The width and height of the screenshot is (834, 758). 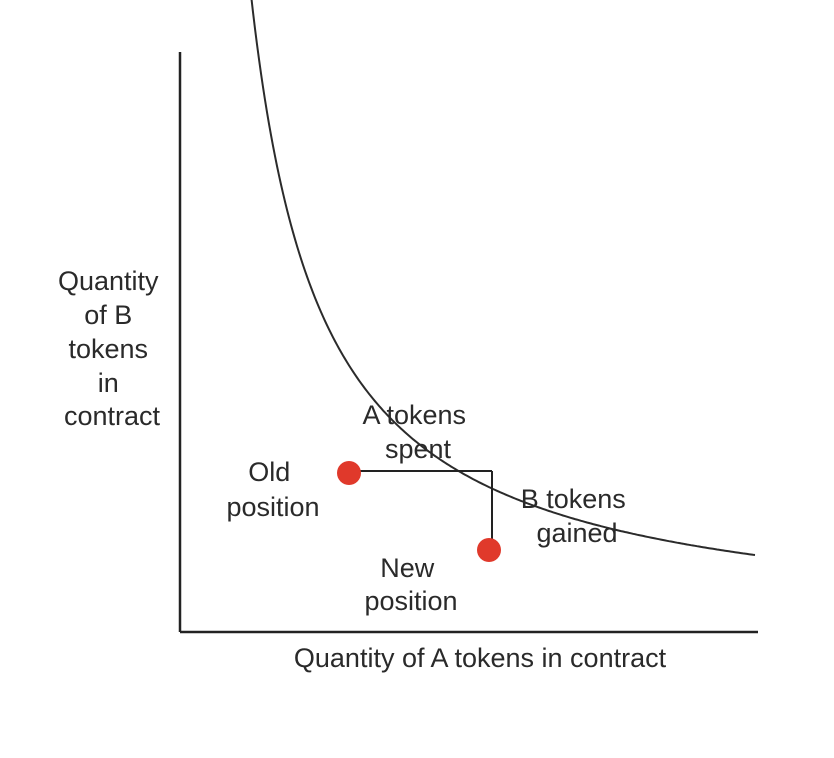 I want to click on y-axis-label-line: contract, so click(x=112, y=416).